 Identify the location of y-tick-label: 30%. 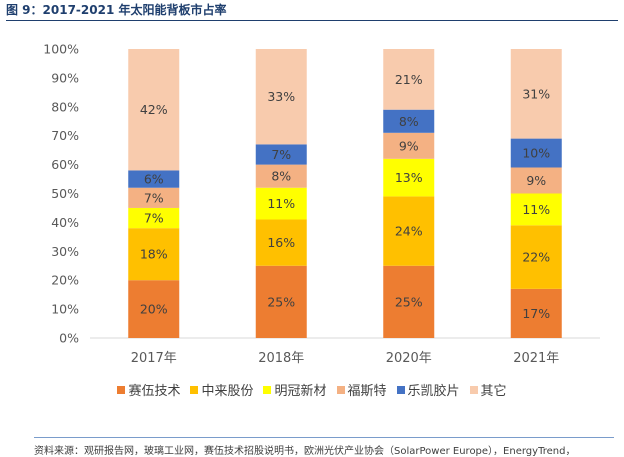
(65, 251).